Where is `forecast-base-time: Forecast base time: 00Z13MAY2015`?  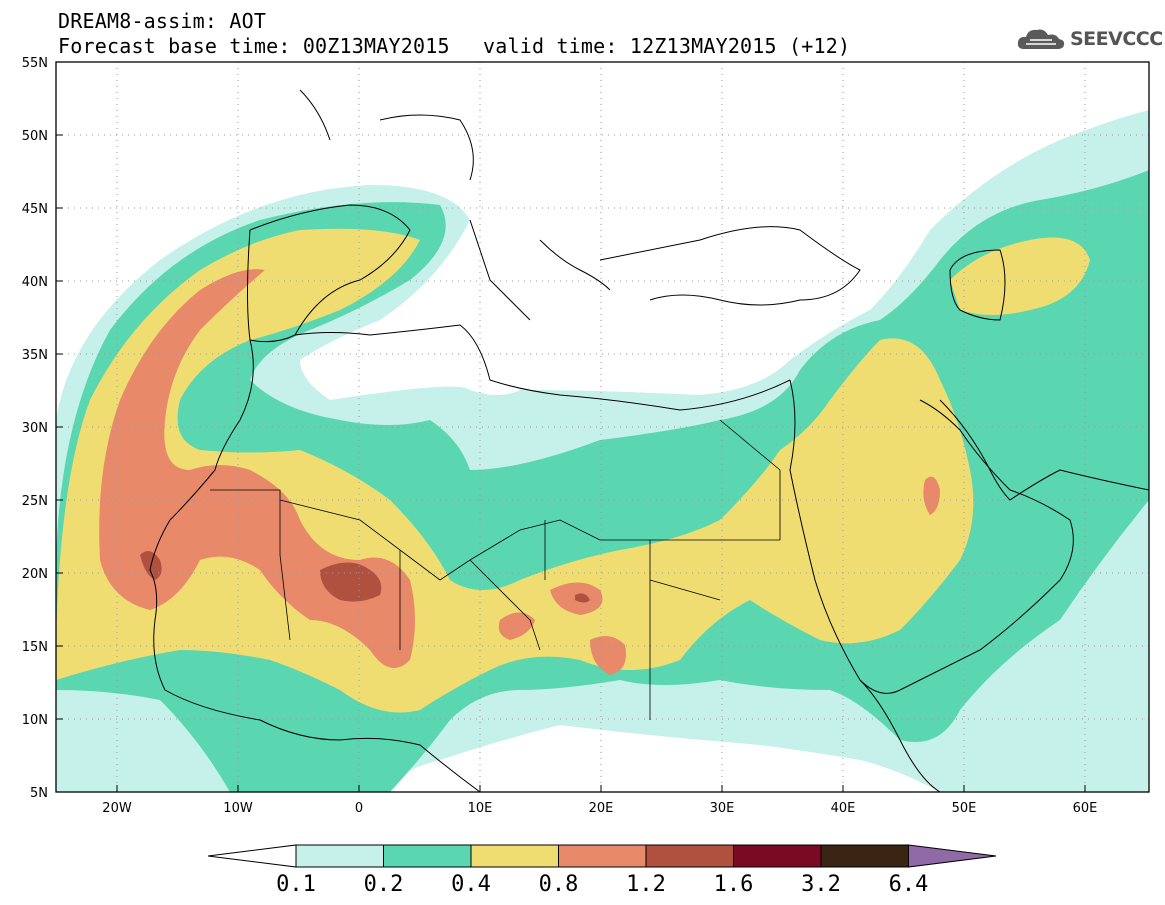 forecast-base-time: Forecast base time: 00Z13MAY2015 is located at coordinates (254, 46).